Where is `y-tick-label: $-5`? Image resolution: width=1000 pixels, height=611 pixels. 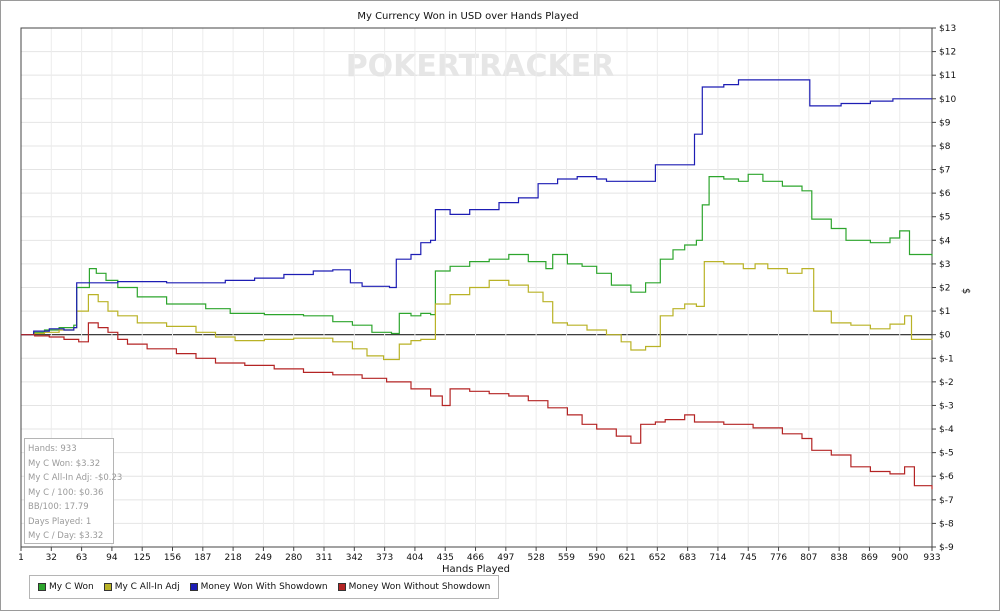 y-tick-label: $-5 is located at coordinates (946, 454).